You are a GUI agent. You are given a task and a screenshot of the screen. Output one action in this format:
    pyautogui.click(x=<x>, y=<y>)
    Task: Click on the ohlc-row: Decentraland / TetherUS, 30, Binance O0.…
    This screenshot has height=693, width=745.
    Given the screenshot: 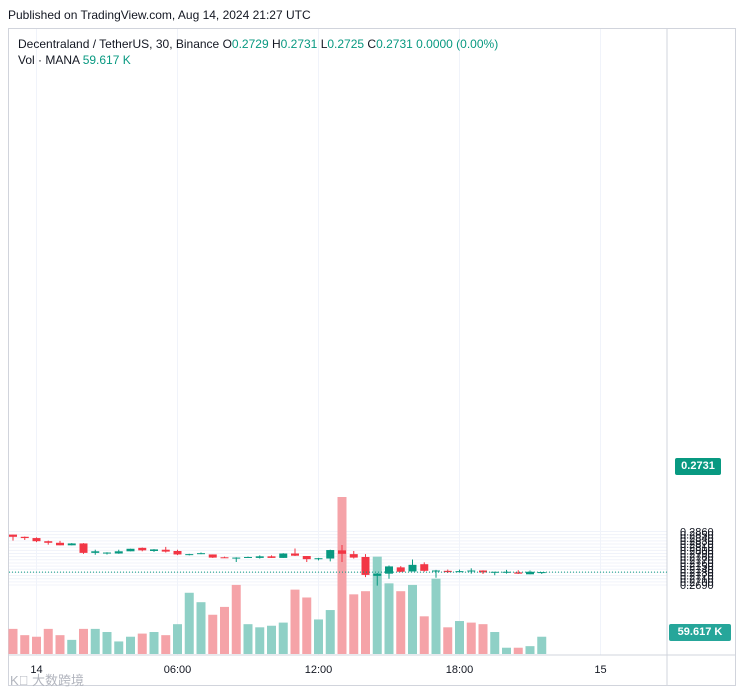 What is the action you would take?
    pyautogui.click(x=258, y=44)
    